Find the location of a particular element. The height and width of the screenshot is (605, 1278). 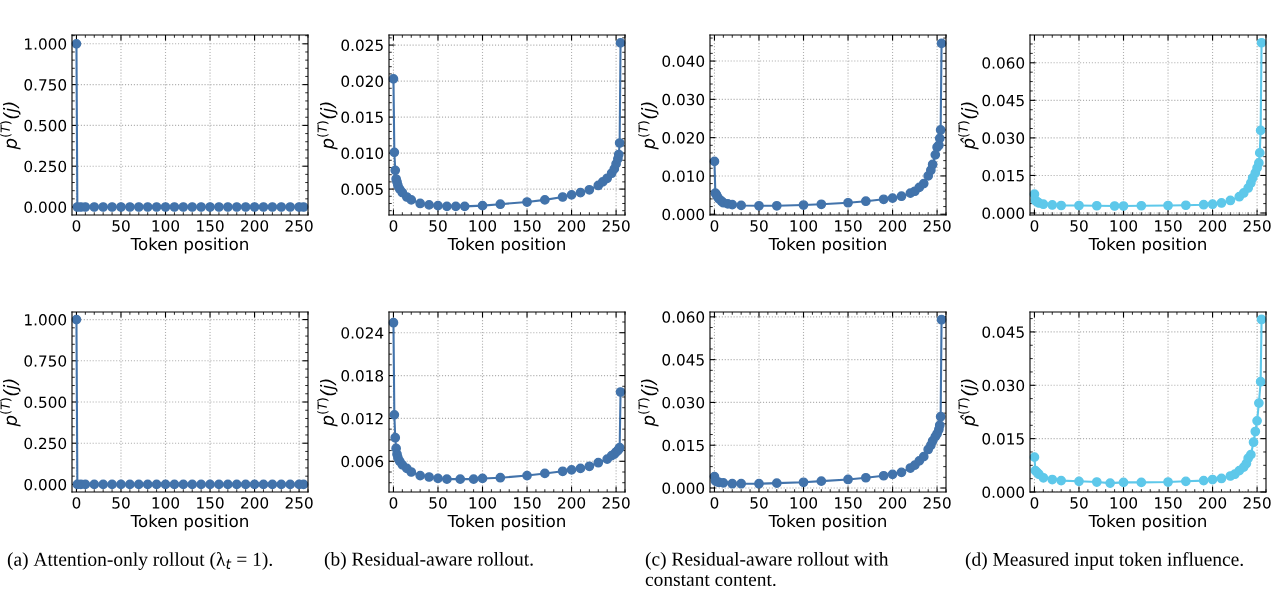

y-tick-label: 0.040 is located at coordinates (683, 61).